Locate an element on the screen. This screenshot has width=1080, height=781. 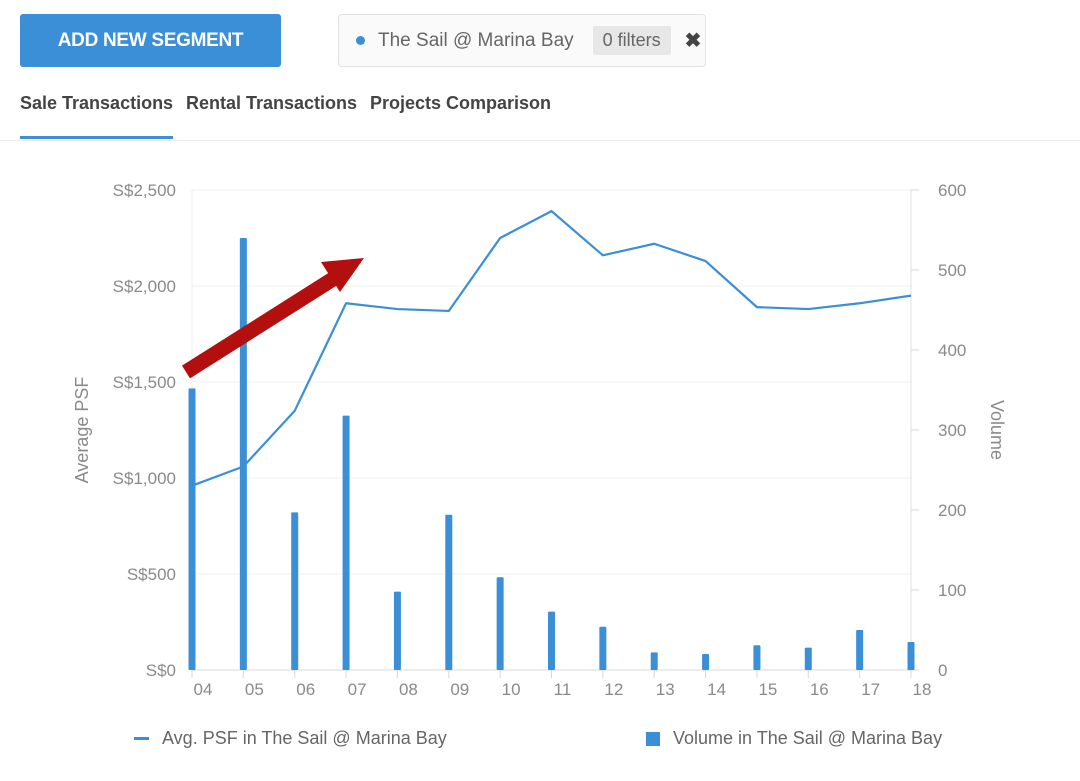
tab-projects-comparison: Projects Comparison is located at coordinates (461, 103).